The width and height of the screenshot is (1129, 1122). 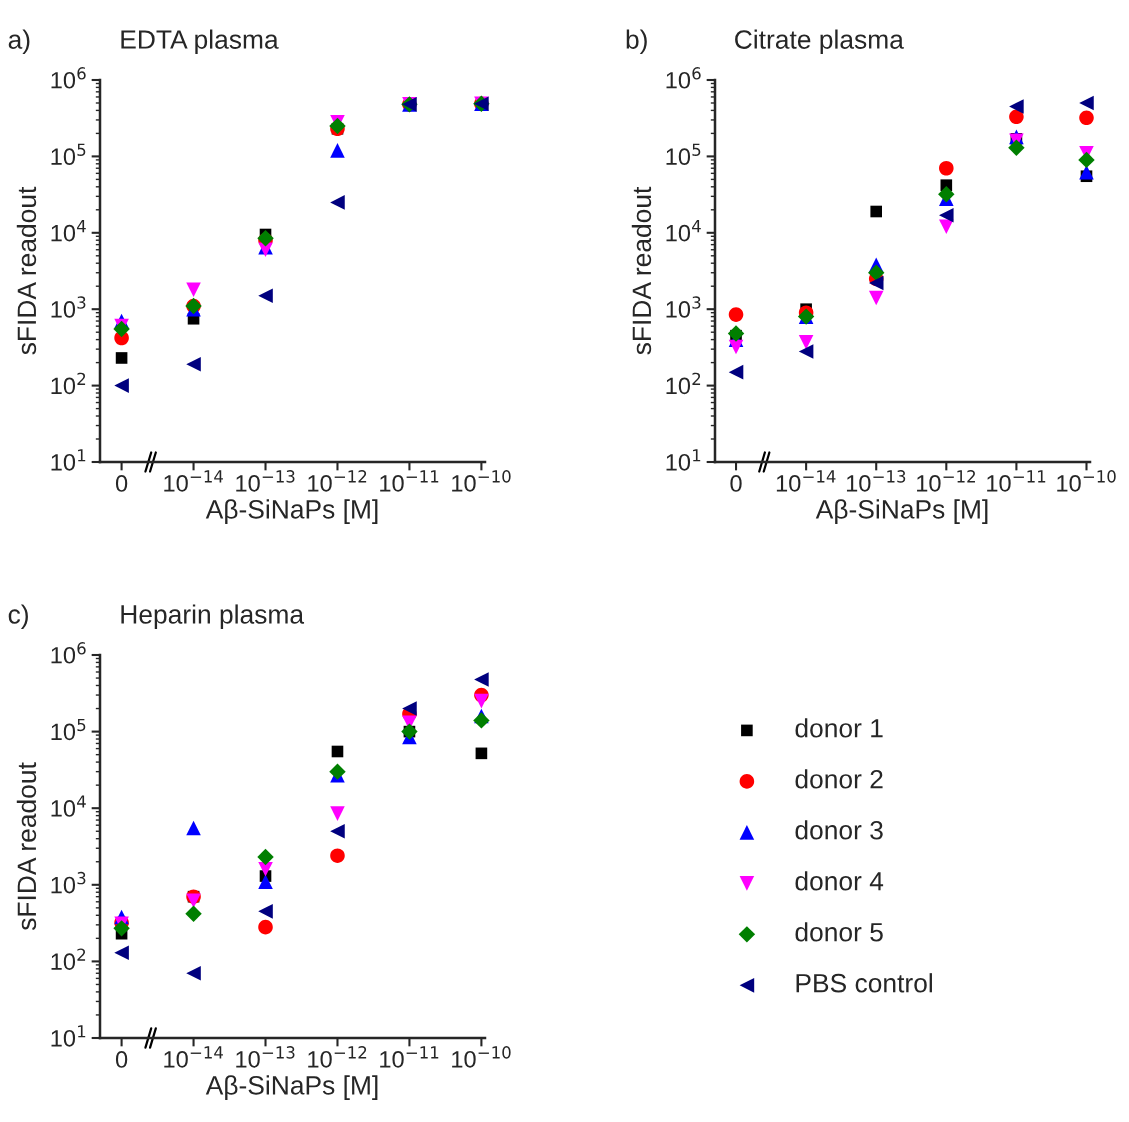 What do you see at coordinates (839, 881) in the screenshot?
I see `legend-label: donor 4` at bounding box center [839, 881].